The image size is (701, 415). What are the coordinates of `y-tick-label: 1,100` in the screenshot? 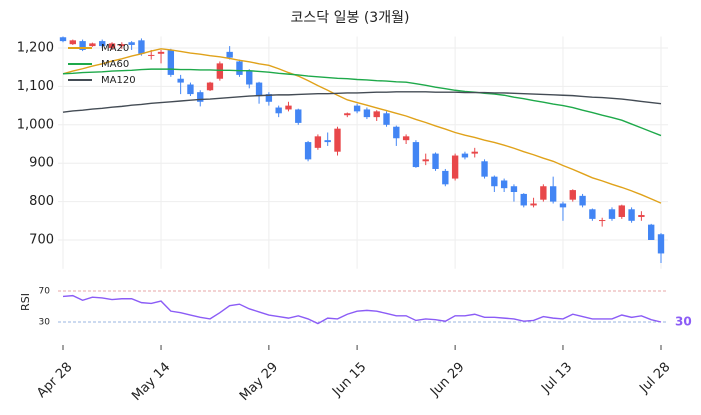 It's located at (35, 86).